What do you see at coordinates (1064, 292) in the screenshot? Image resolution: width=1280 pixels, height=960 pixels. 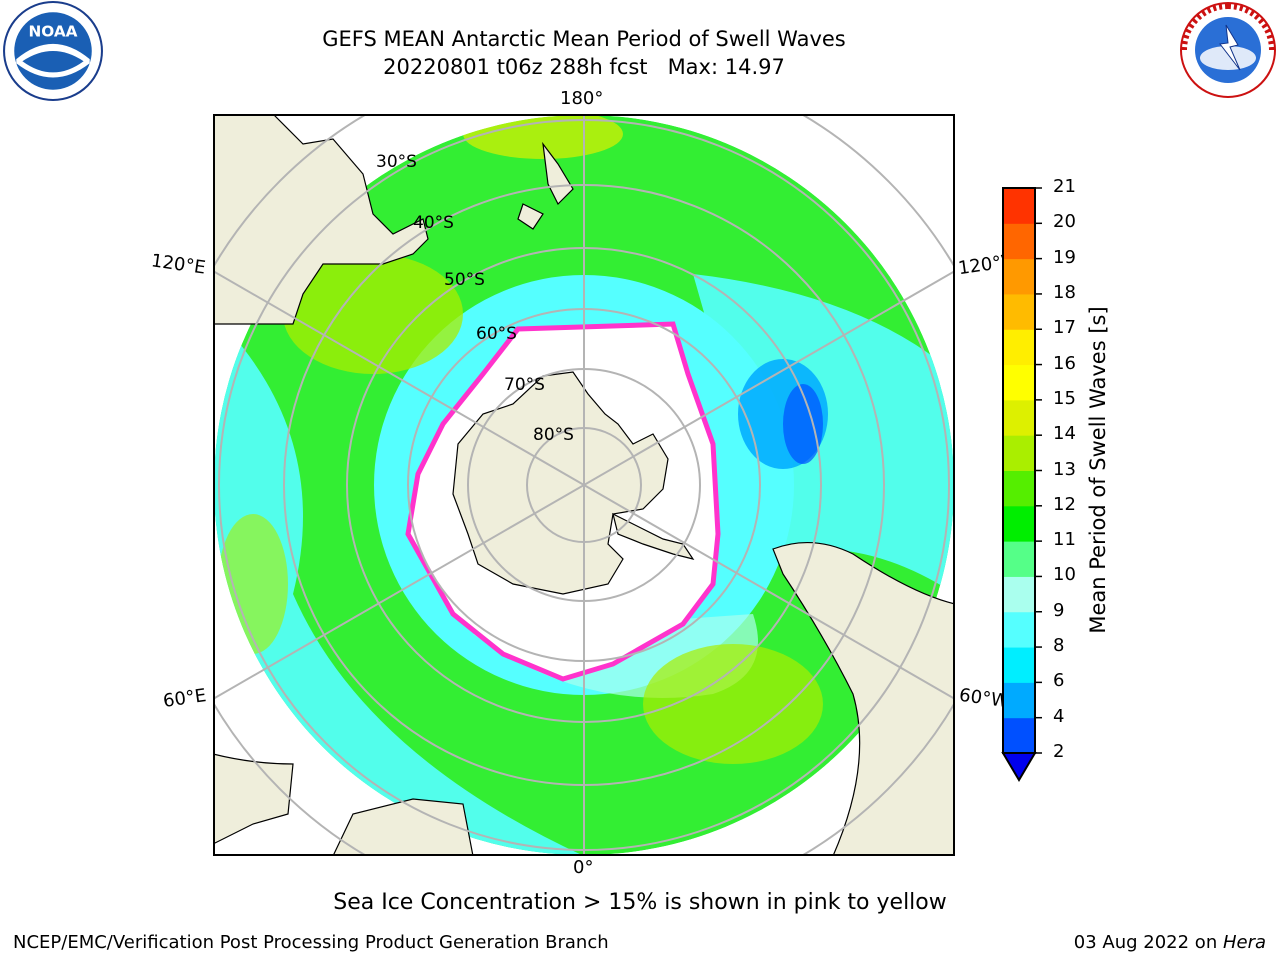 I see `colorbar-tick-label: 18` at bounding box center [1064, 292].